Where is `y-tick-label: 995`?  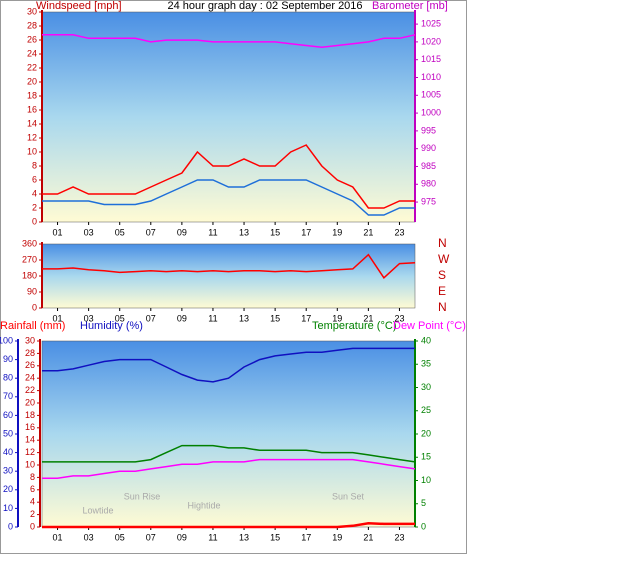 y-tick-label: 995 is located at coordinates (428, 130).